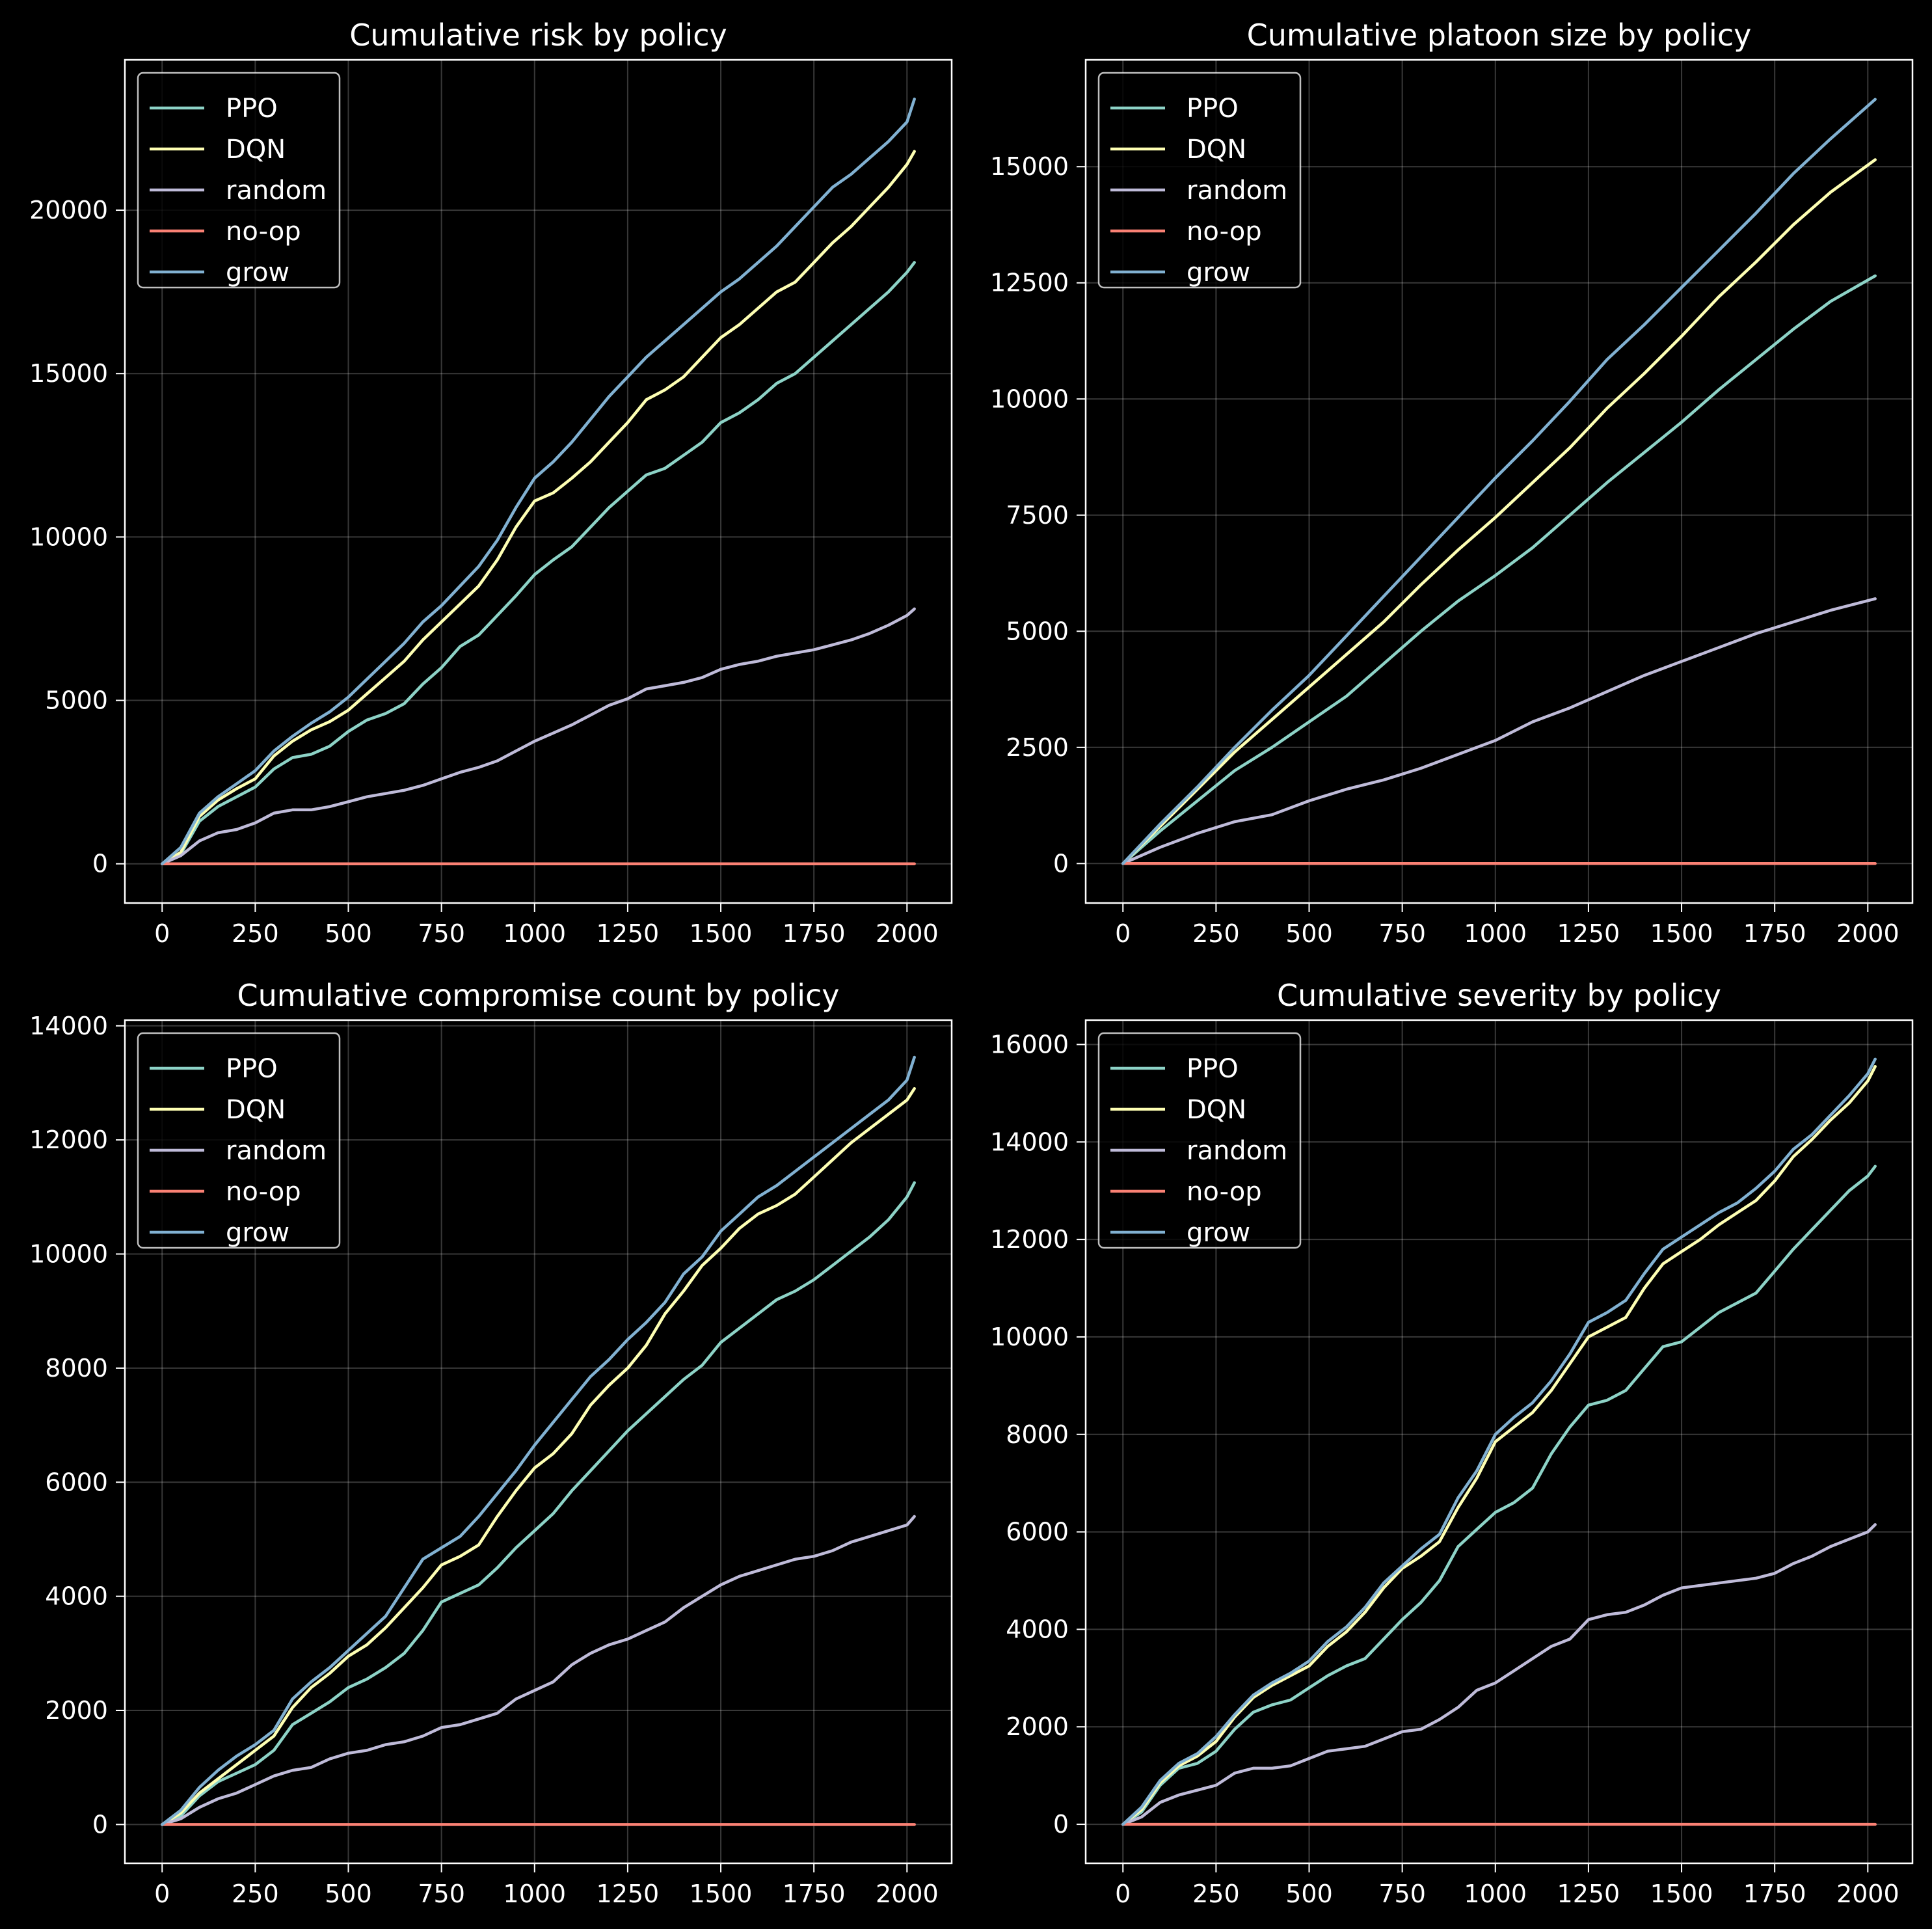 This screenshot has width=1932, height=1929. I want to click on y-tick-label: 2500, so click(1037, 747).